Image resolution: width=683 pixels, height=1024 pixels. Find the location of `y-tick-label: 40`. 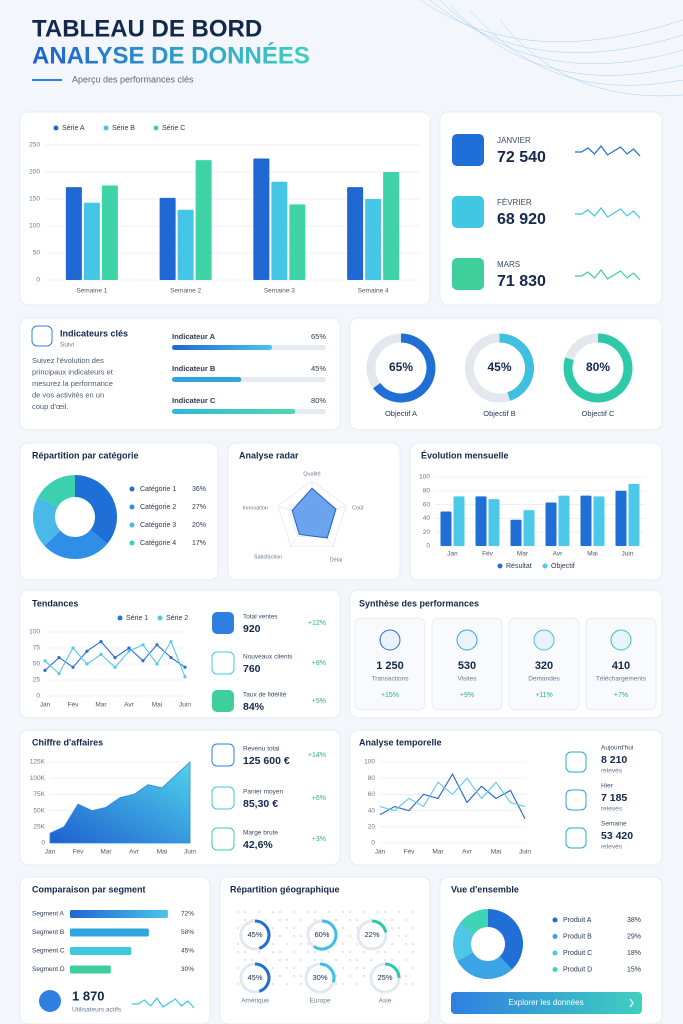

y-tick-label: 40 is located at coordinates (427, 518).